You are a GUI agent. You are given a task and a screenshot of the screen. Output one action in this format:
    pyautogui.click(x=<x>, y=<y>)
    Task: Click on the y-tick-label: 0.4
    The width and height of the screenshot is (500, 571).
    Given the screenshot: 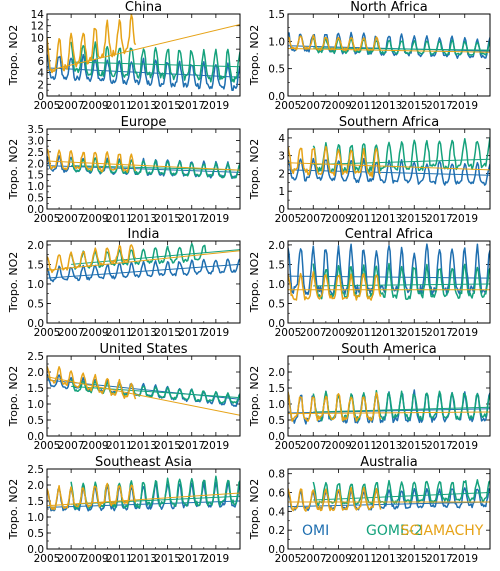 What is the action you would take?
    pyautogui.click(x=276, y=512)
    